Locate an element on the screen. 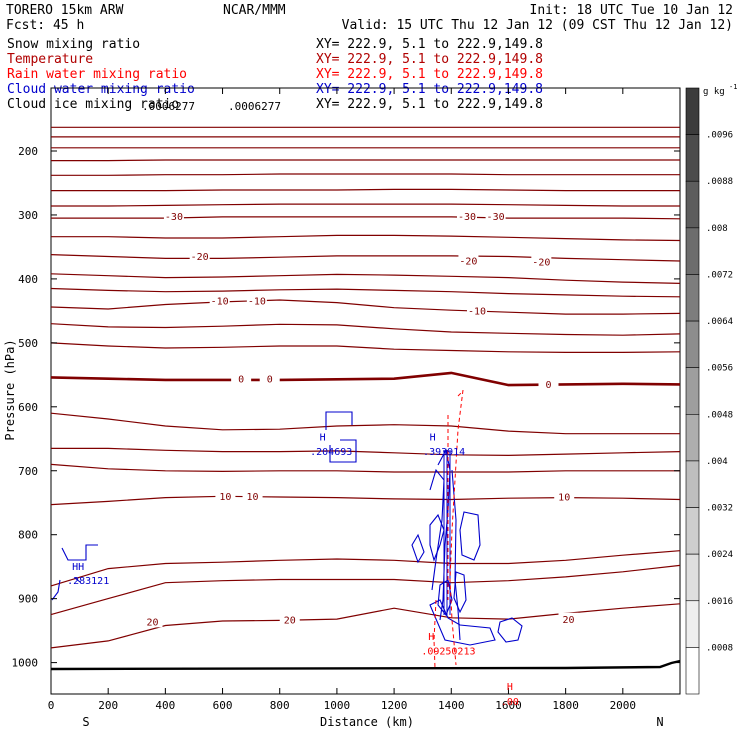  legend-label: Temperature is located at coordinates (50, 59).